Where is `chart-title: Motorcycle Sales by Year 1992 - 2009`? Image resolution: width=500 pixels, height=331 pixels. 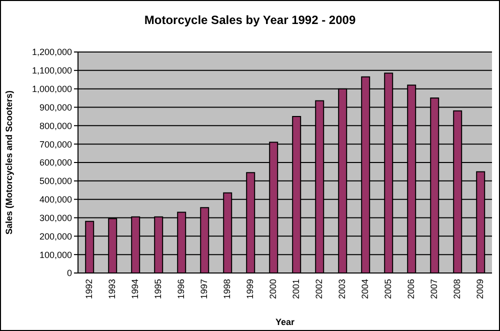
chart-title: Motorcycle Sales by Year 1992 - 2009 is located at coordinates (250, 20).